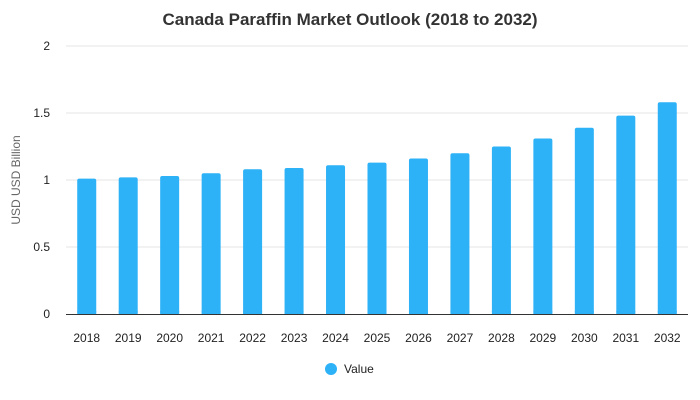 Image resolution: width=700 pixels, height=400 pixels. Describe the element at coordinates (584, 221) in the screenshot. I see `bar-2030` at that location.